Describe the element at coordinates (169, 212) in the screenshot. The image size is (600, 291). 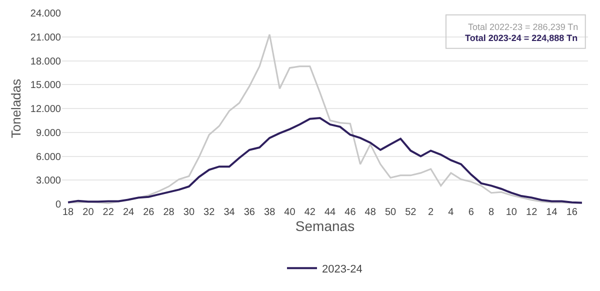
I see `x-tick-label: 28` at that location.